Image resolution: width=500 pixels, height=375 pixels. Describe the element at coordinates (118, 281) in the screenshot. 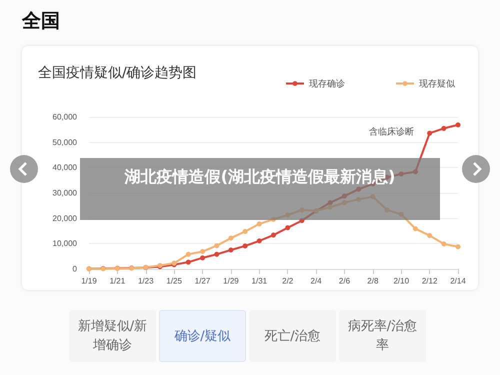

I see `x-tick-label: 1/21` at that location.